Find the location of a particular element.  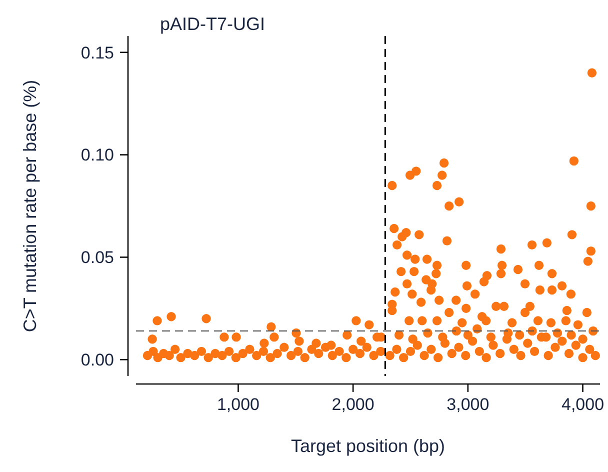

y-tick-label: 0.10 is located at coordinates (97, 155).